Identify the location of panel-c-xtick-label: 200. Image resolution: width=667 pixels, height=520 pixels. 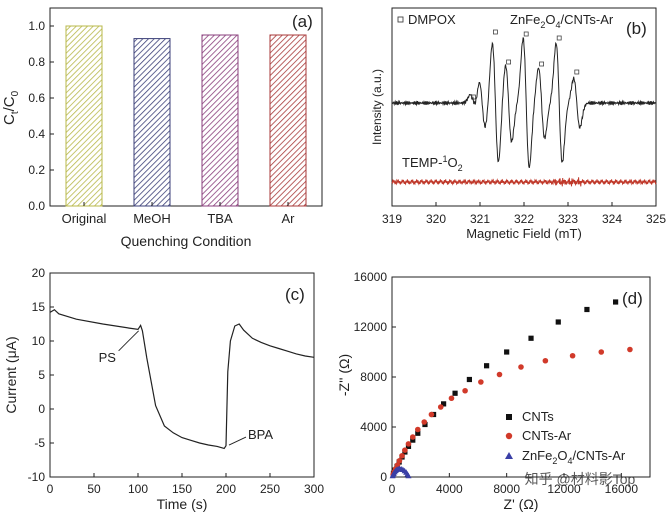
(226, 489).